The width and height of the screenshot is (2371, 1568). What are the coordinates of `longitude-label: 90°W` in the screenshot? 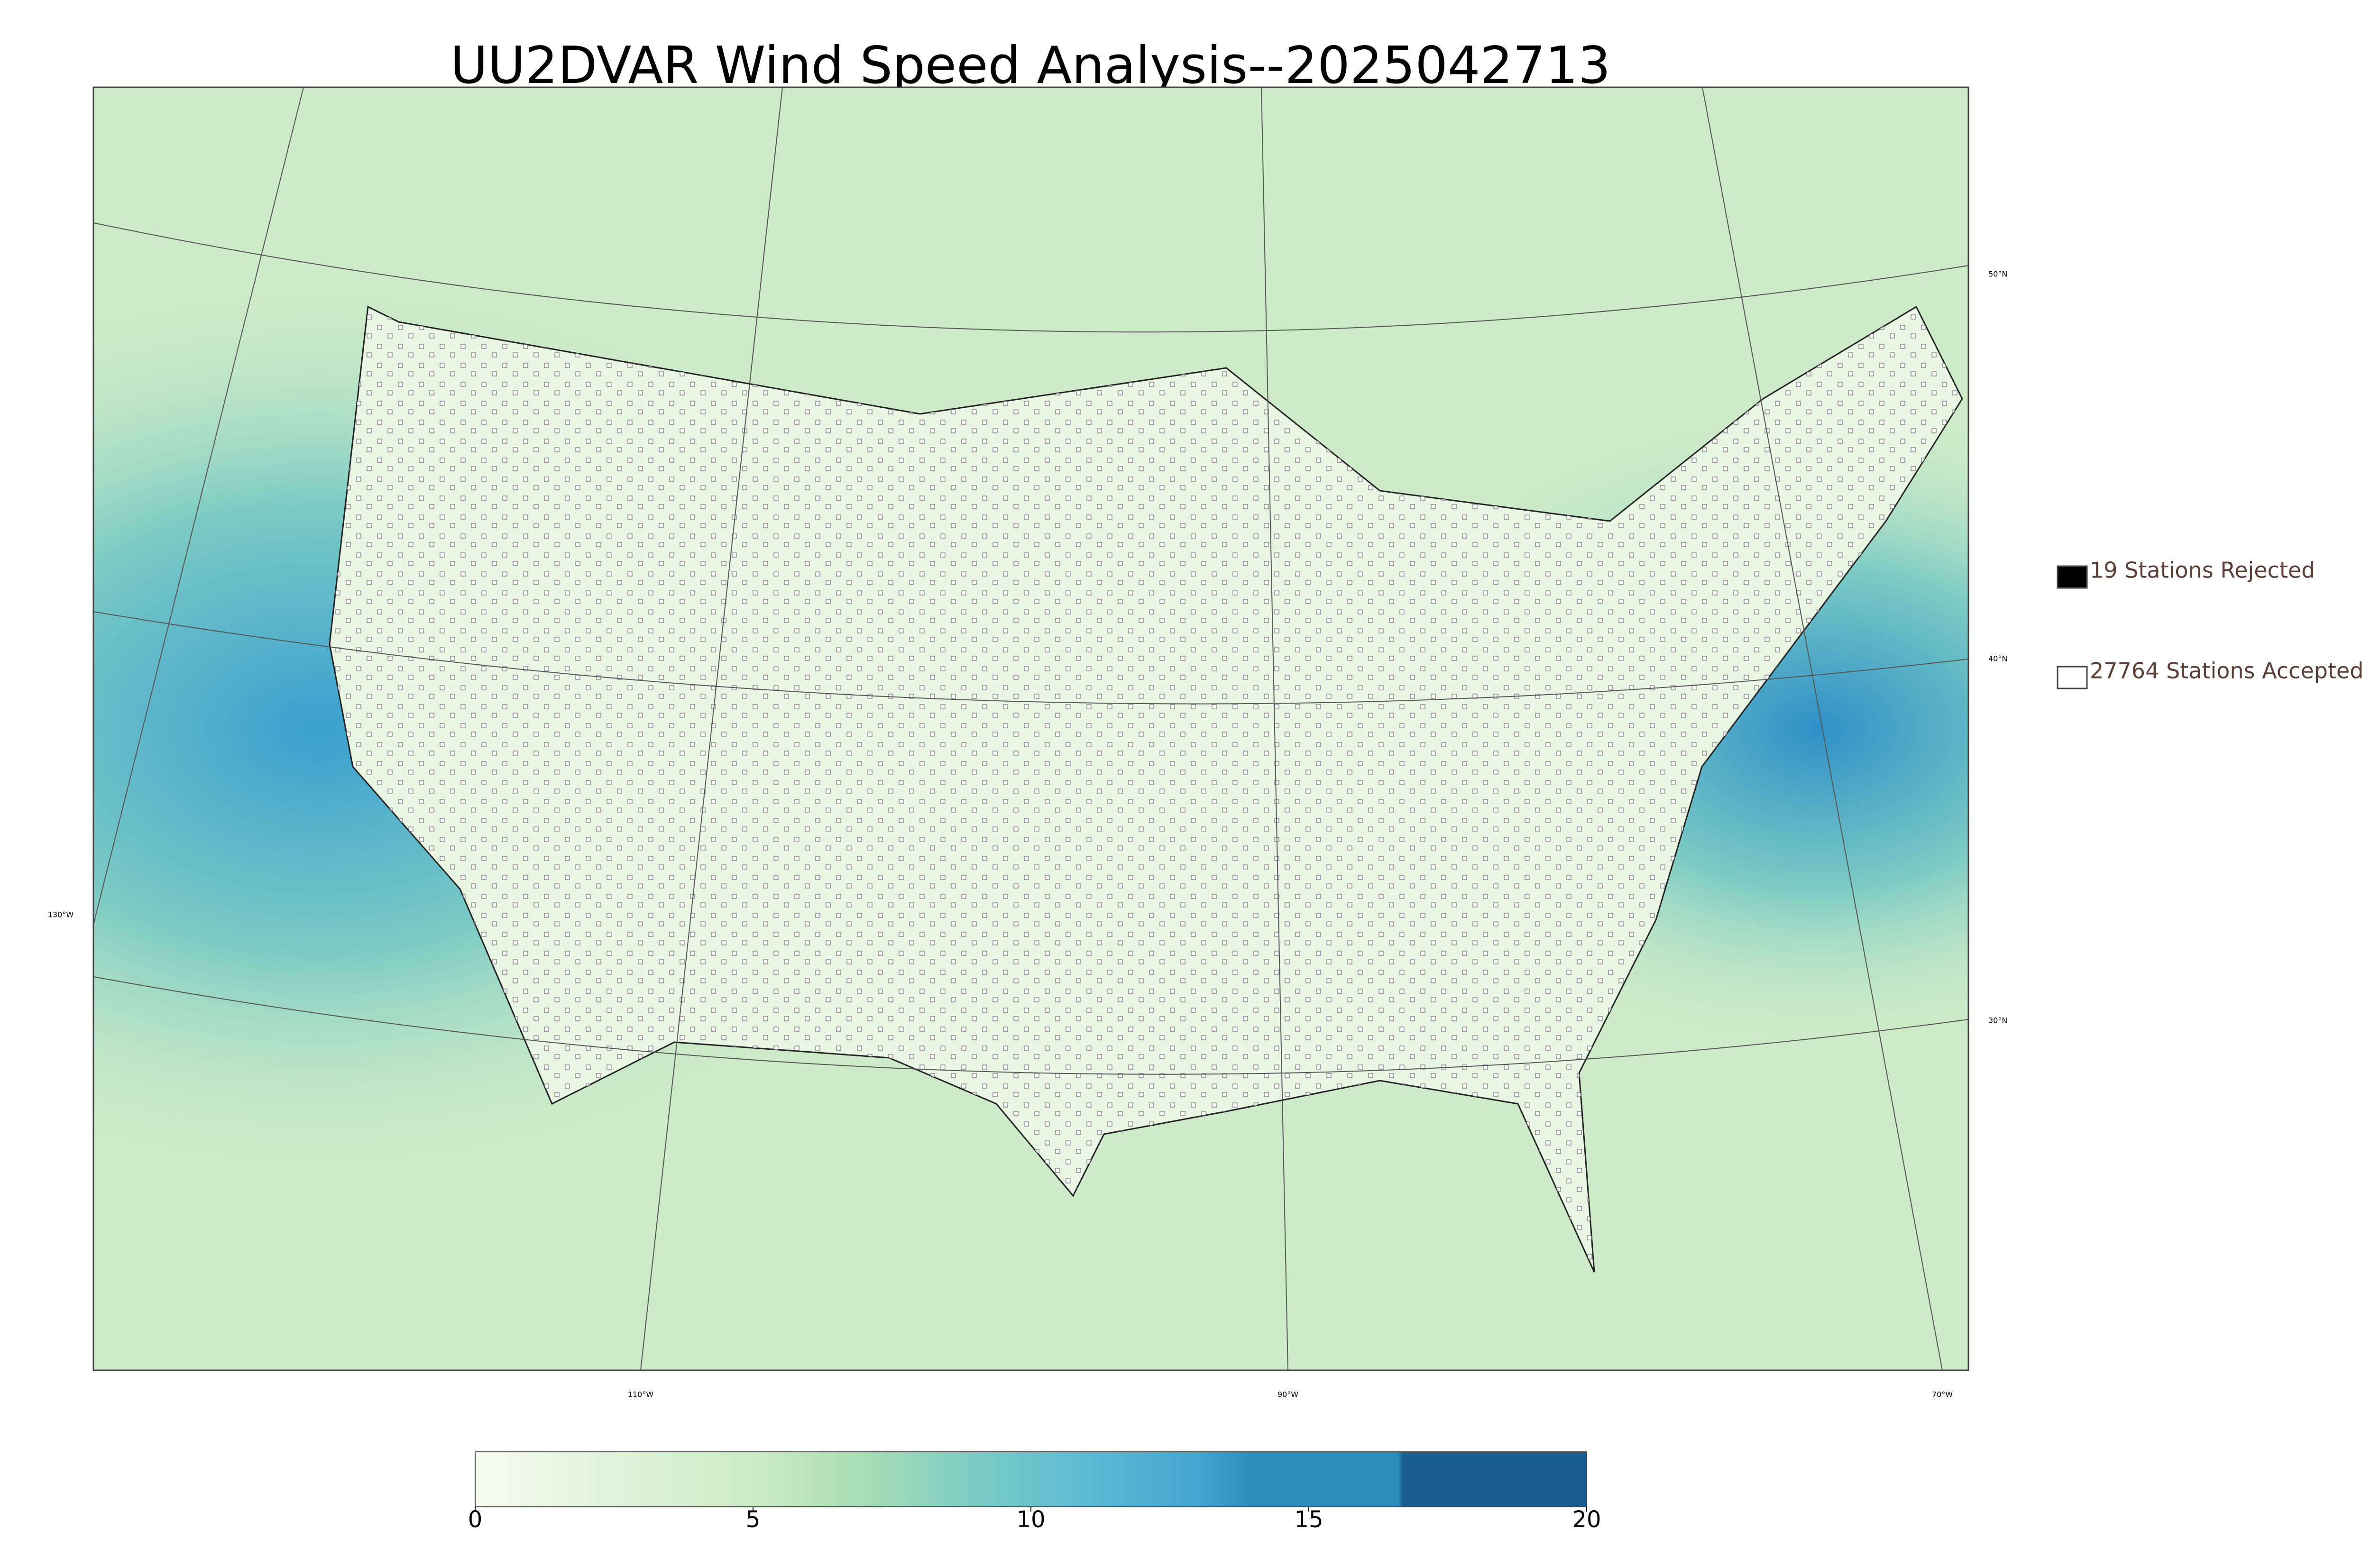 It's located at (1287, 1394).